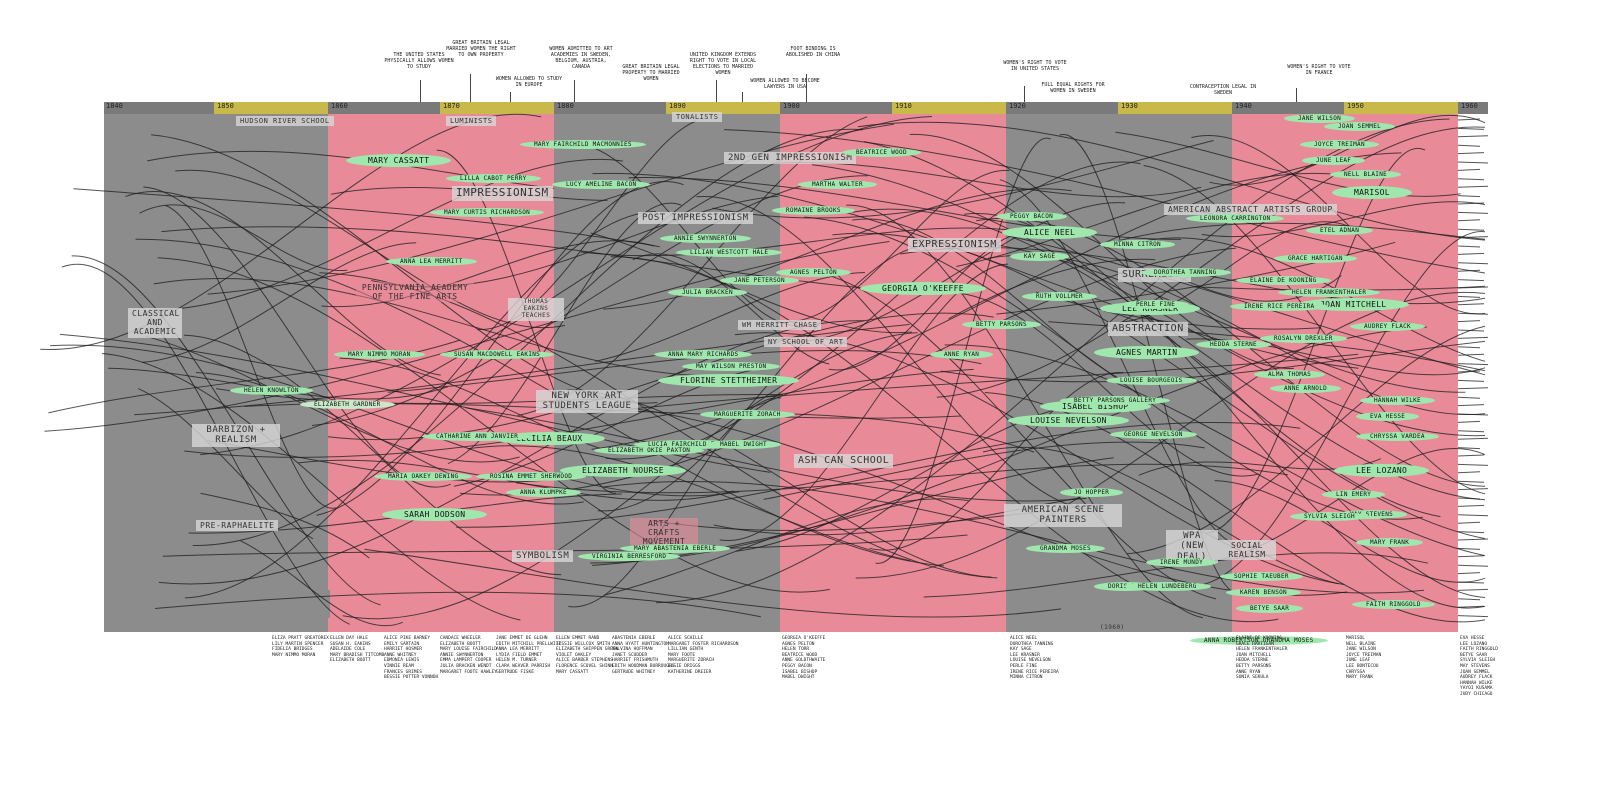 Image resolution: width=1600 pixels, height=805 pixels. I want to click on artist-pill: RUTH VOLLMER, so click(1059, 296).